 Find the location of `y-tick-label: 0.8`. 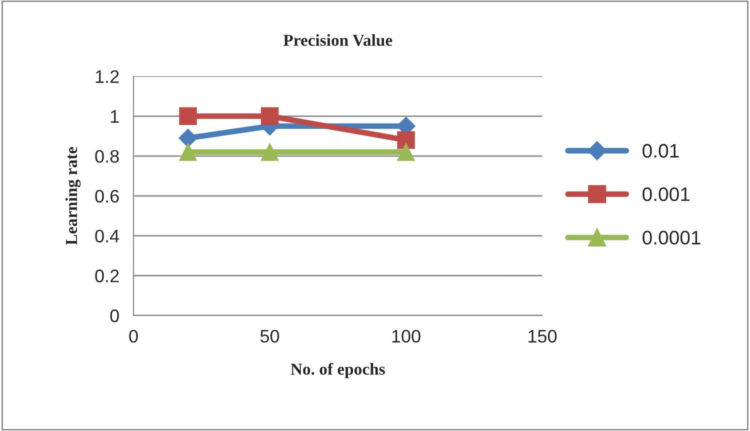

y-tick-label: 0.8 is located at coordinates (107, 156).